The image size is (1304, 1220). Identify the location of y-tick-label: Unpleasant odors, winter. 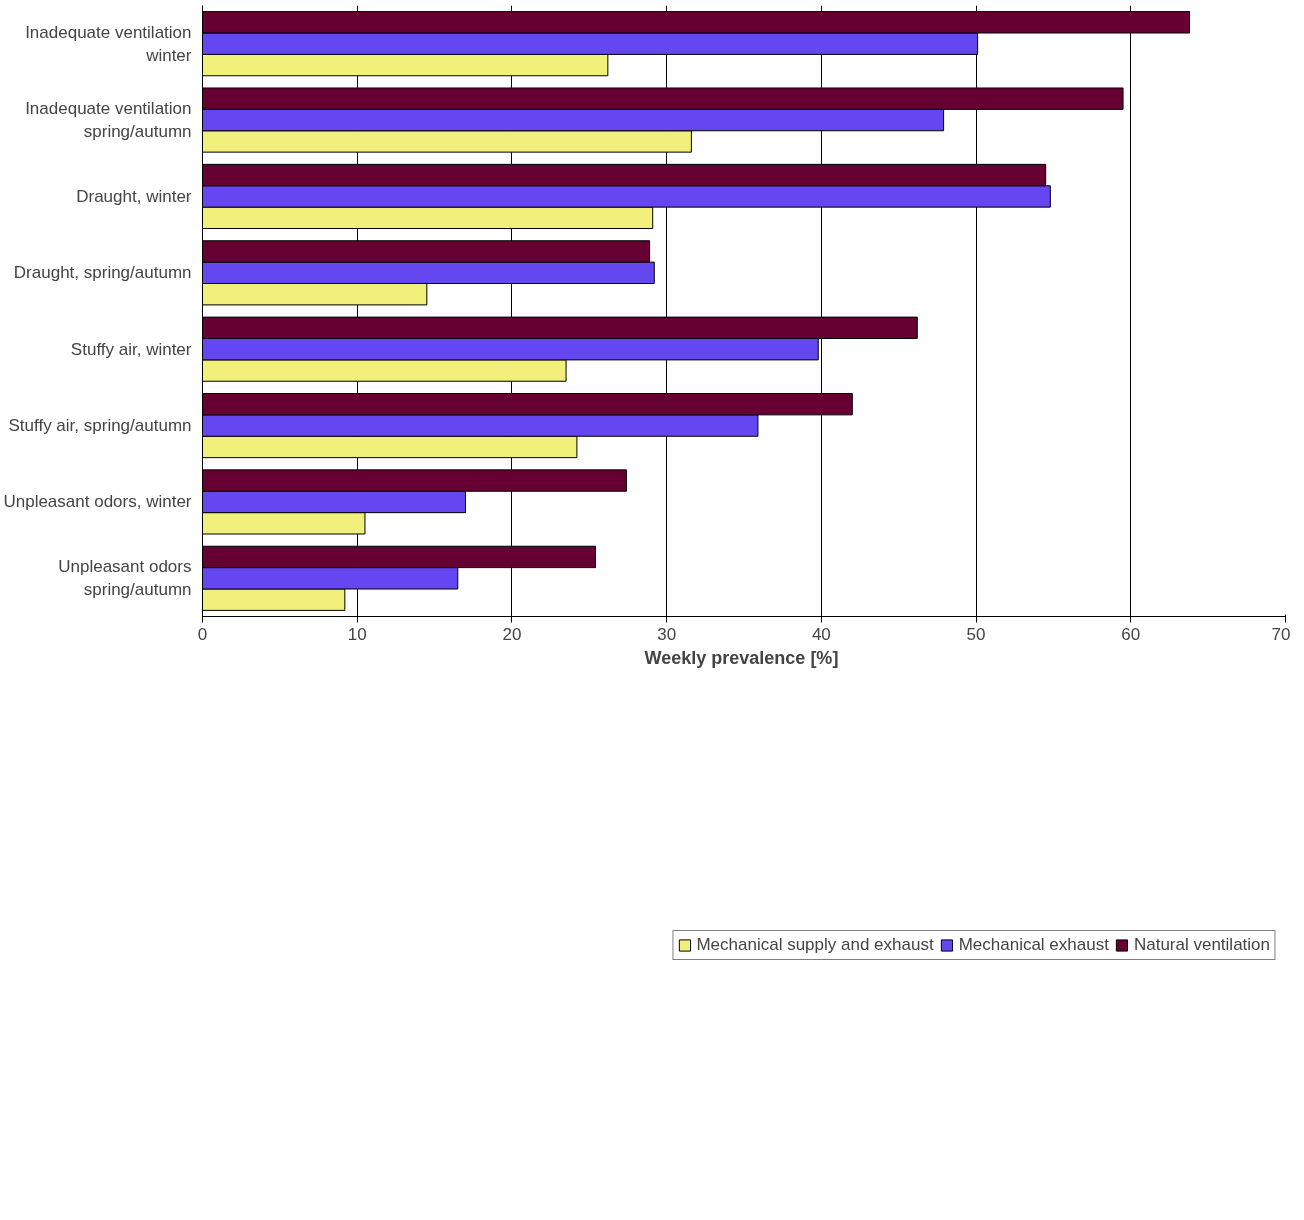
(97, 502).